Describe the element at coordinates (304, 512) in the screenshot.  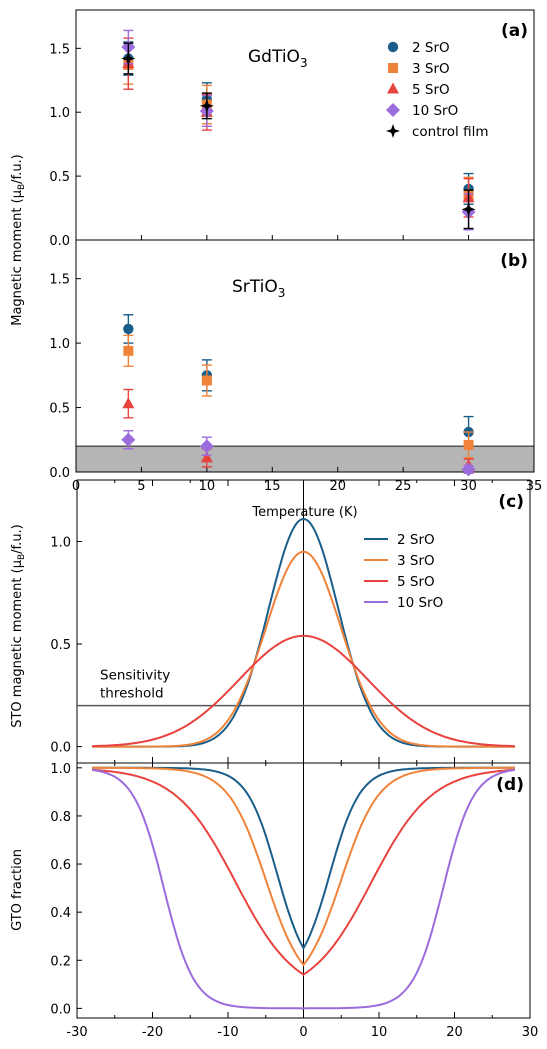
I see `x-axis-label: Temperature (K)` at that location.